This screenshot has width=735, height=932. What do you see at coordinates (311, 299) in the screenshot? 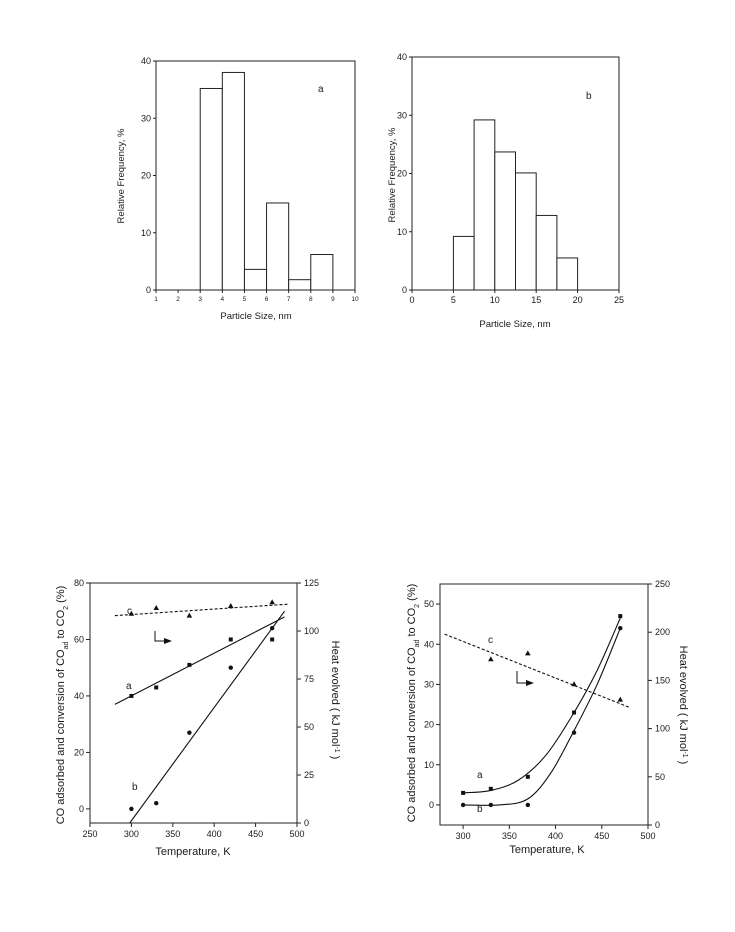
I see `x-tick-label-a-8: 8` at bounding box center [311, 299].